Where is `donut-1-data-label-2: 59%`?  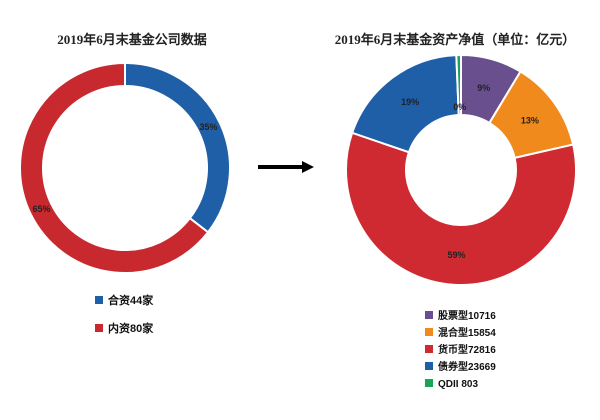 donut-1-data-label-2: 59% is located at coordinates (456, 255).